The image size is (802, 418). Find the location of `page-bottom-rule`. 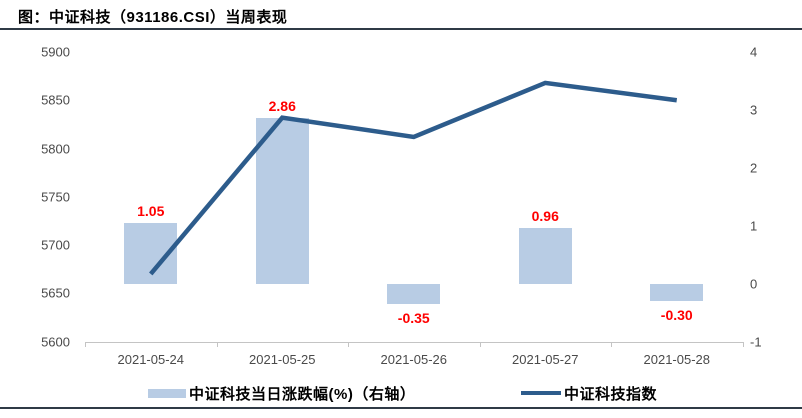

page-bottom-rule is located at coordinates (401, 408).